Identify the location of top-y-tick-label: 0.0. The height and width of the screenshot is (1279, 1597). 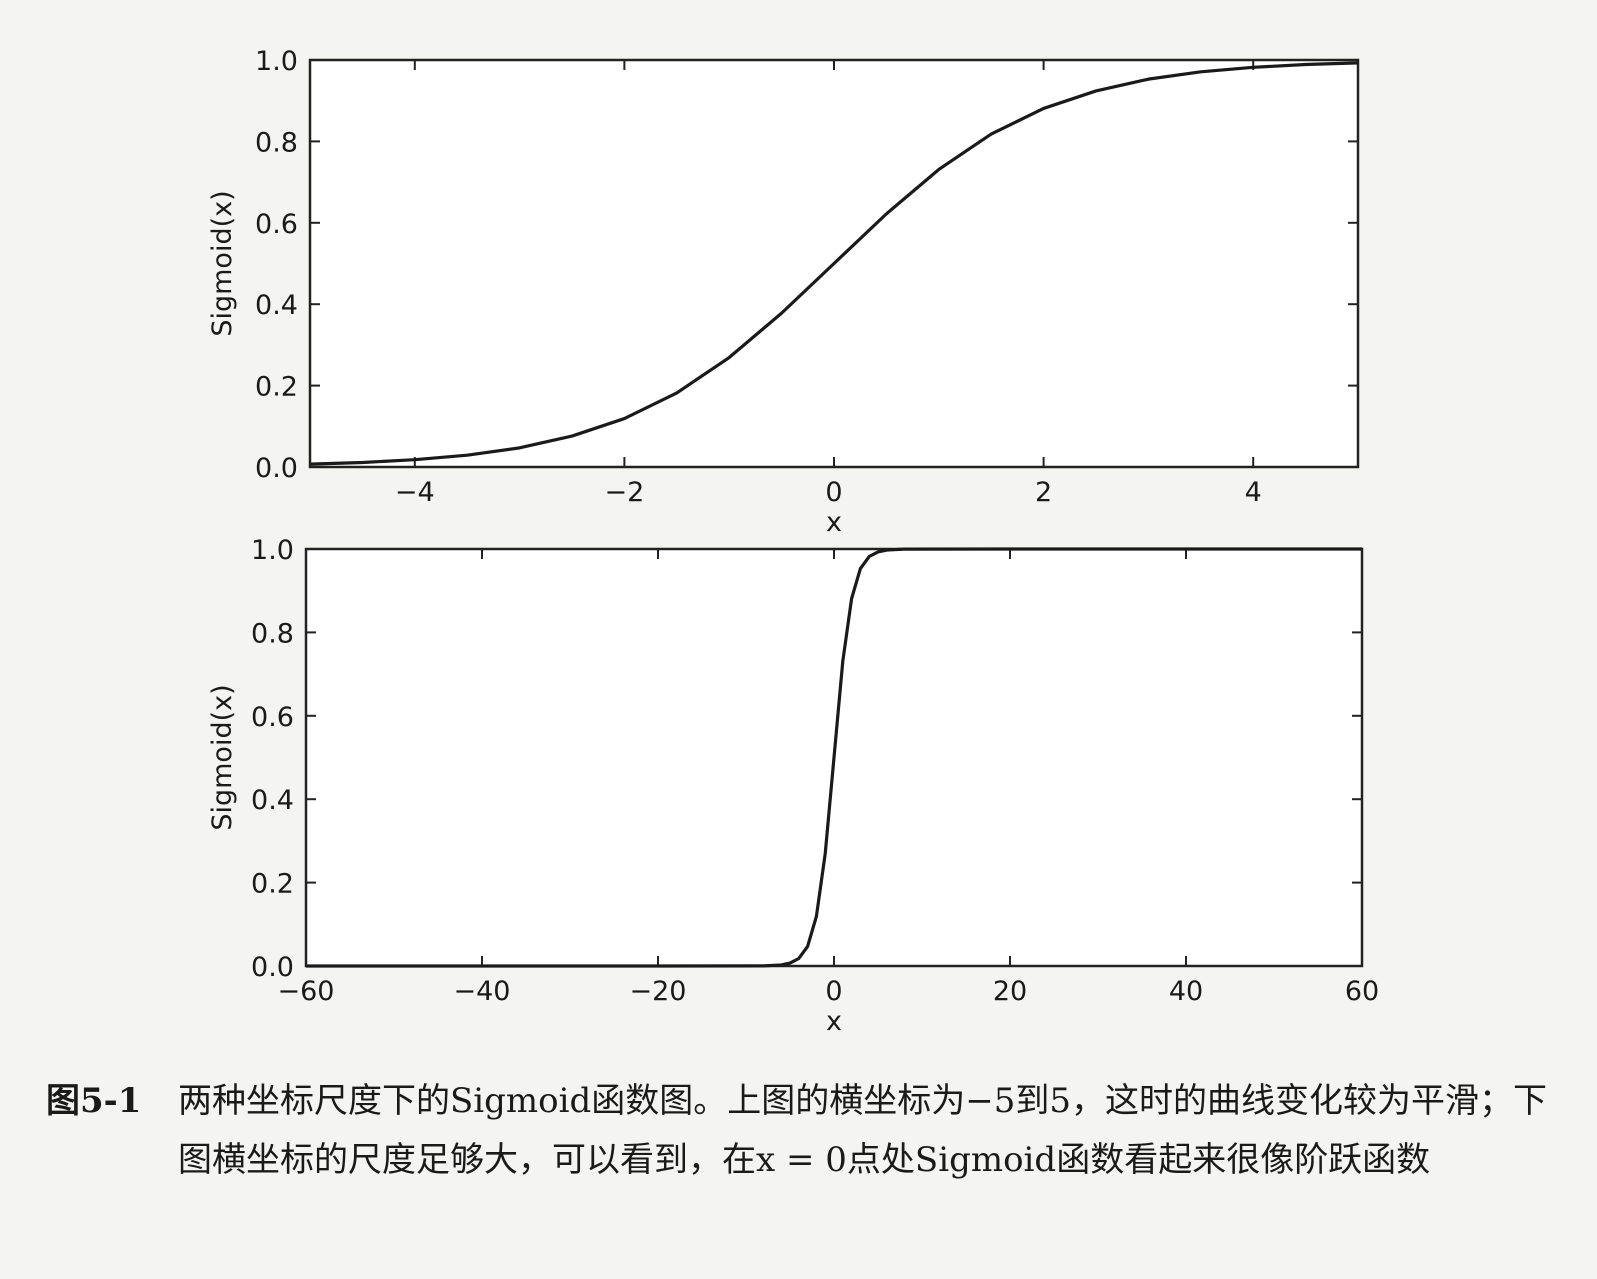
(276, 468).